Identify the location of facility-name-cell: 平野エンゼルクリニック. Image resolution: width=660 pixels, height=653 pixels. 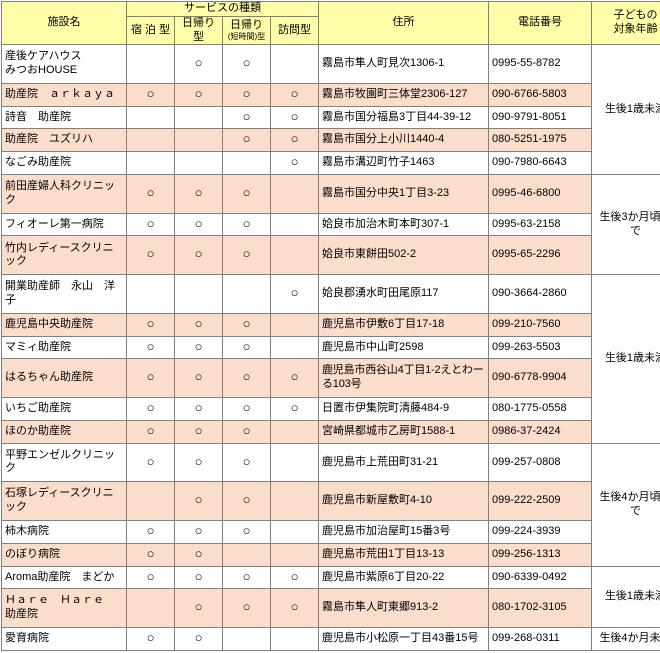
(64, 462).